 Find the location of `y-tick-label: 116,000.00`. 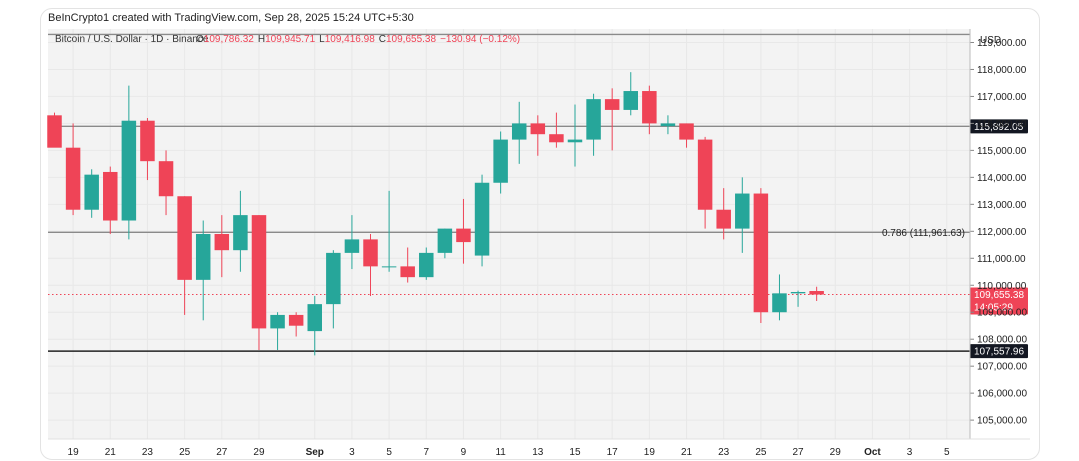

y-tick-label: 116,000.00 is located at coordinates (1002, 124).